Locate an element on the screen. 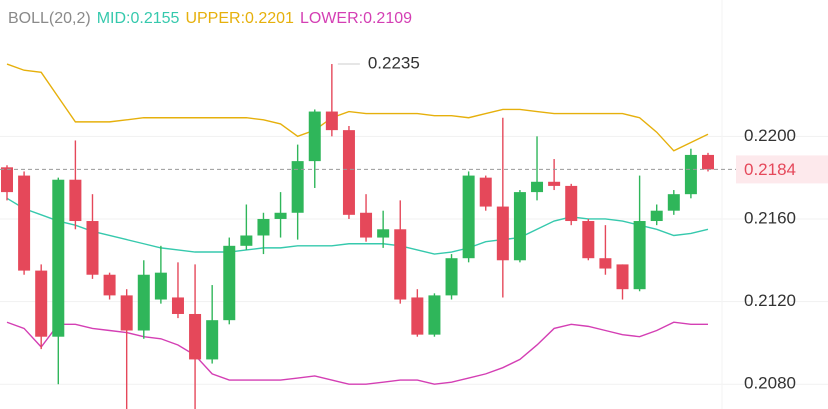 This screenshot has height=409, width=828. y-tick-label: 0.2200 is located at coordinates (770, 135).